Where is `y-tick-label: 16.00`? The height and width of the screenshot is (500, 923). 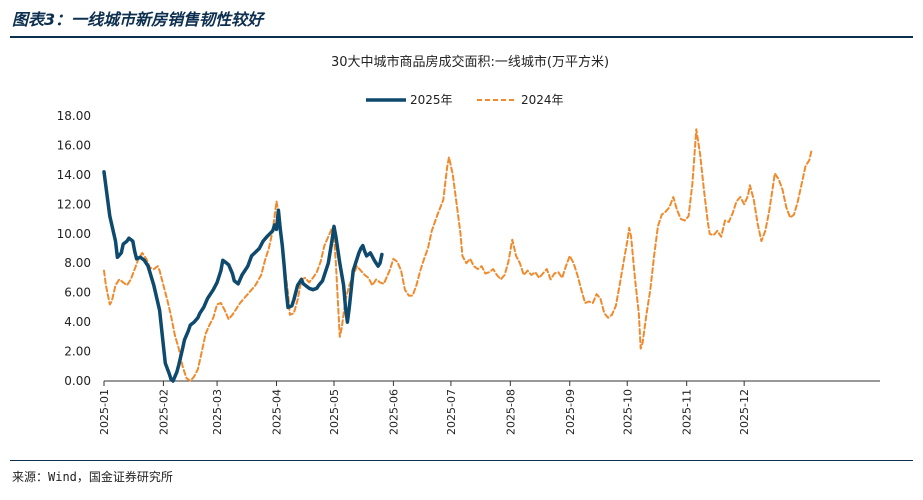 y-tick-label: 16.00 is located at coordinates (74, 145).